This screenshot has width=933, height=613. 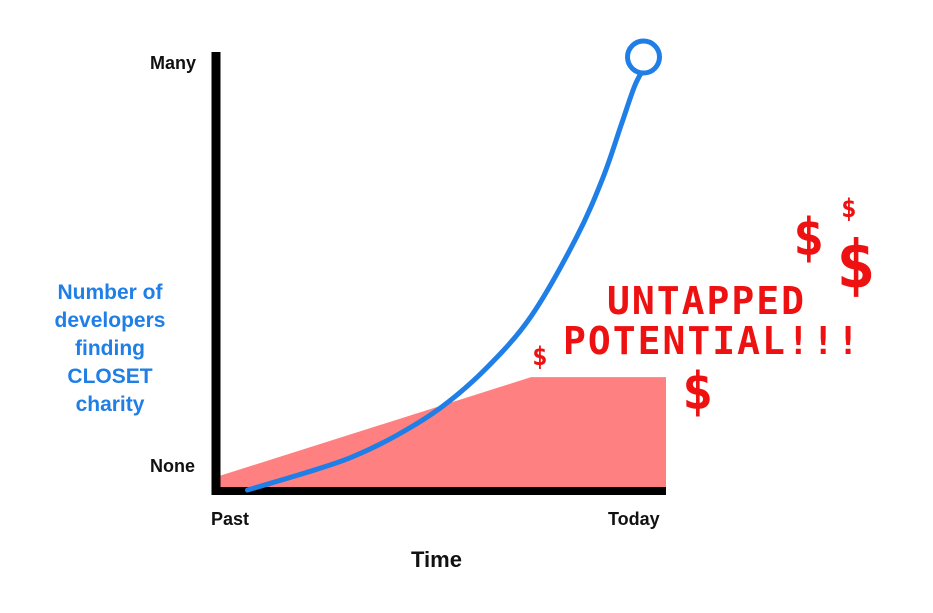 What do you see at coordinates (110, 292) in the screenshot?
I see `y-axis-title-line-1: Number of` at bounding box center [110, 292].